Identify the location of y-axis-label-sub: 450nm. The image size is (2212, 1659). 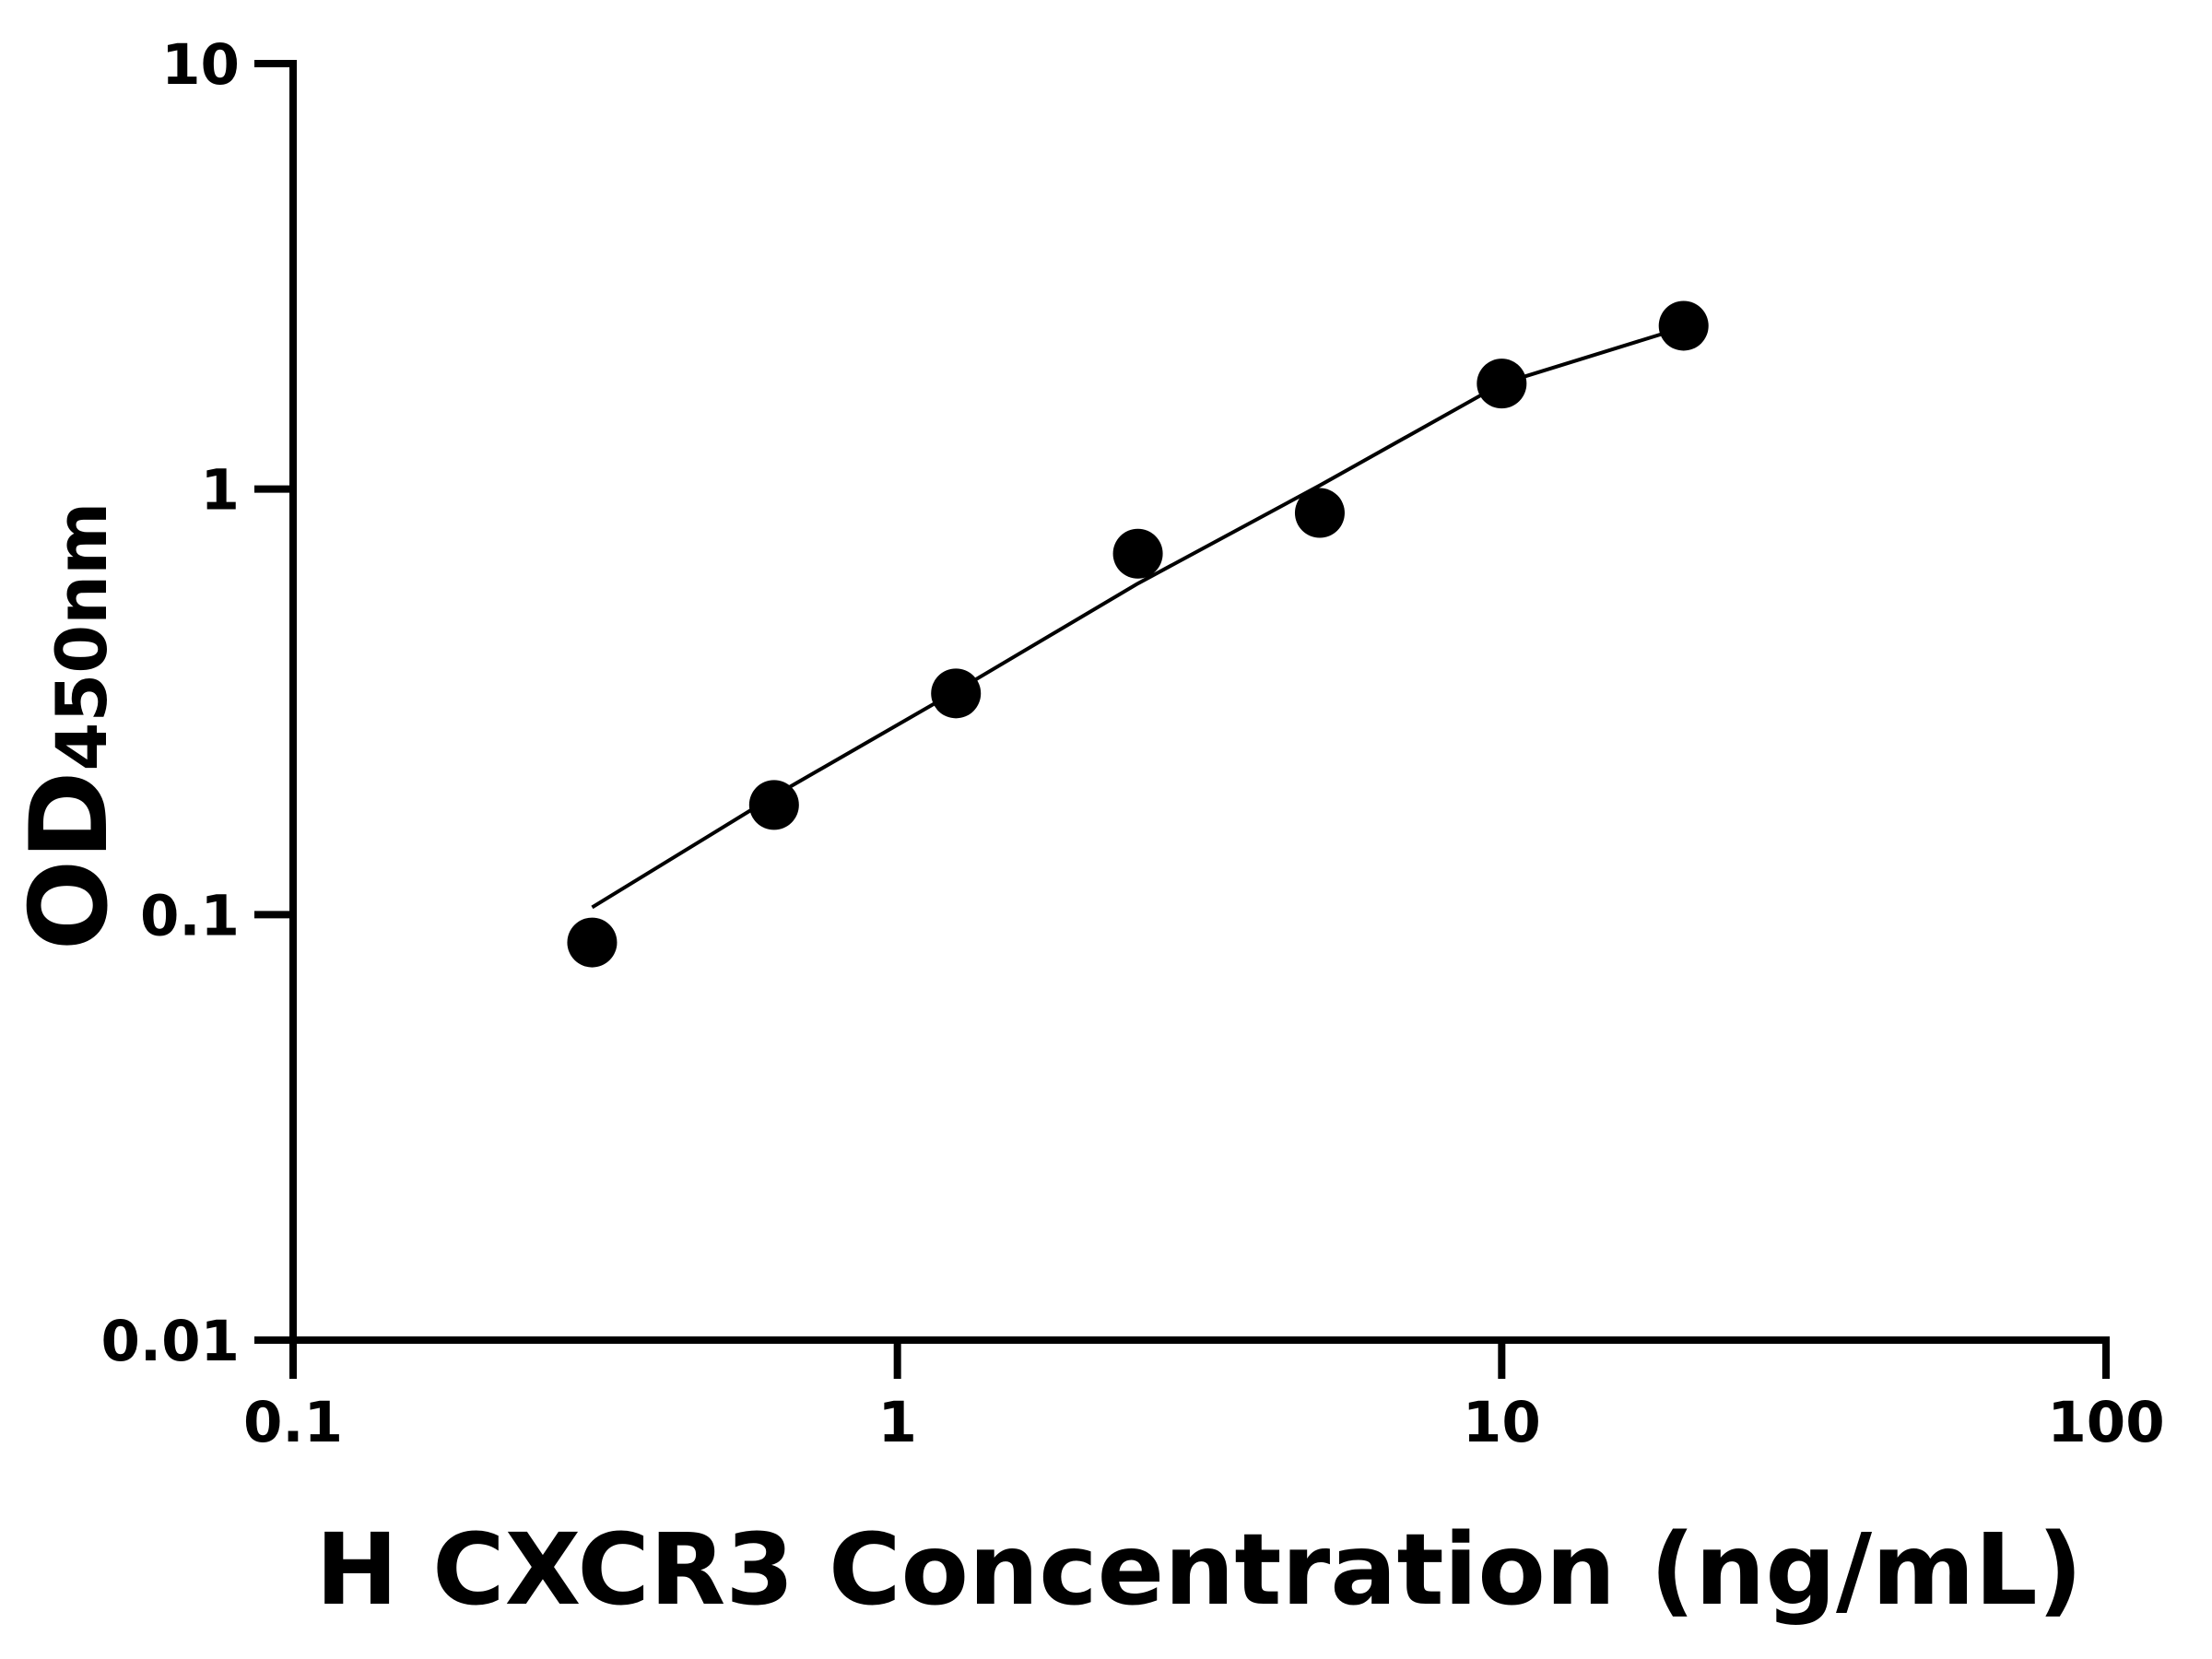
(82, 636).